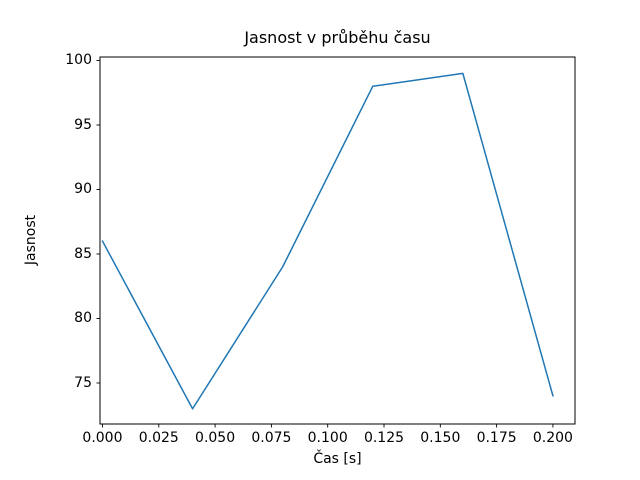  What do you see at coordinates (440, 438) in the screenshot?
I see `x-tick-label: 0.150` at bounding box center [440, 438].